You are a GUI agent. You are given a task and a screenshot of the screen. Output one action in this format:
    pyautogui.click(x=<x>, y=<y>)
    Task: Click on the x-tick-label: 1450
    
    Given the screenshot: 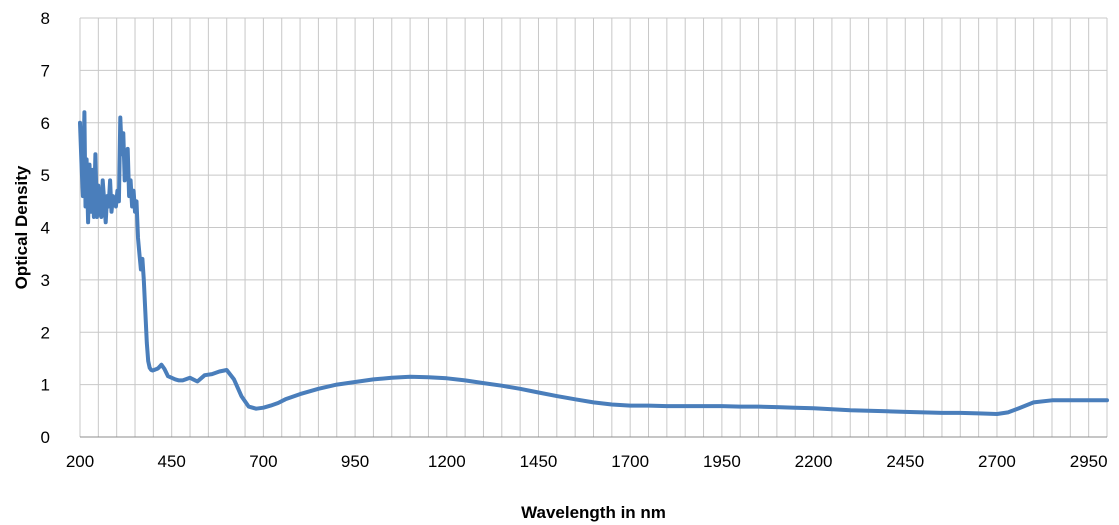 What is the action you would take?
    pyautogui.click(x=539, y=461)
    